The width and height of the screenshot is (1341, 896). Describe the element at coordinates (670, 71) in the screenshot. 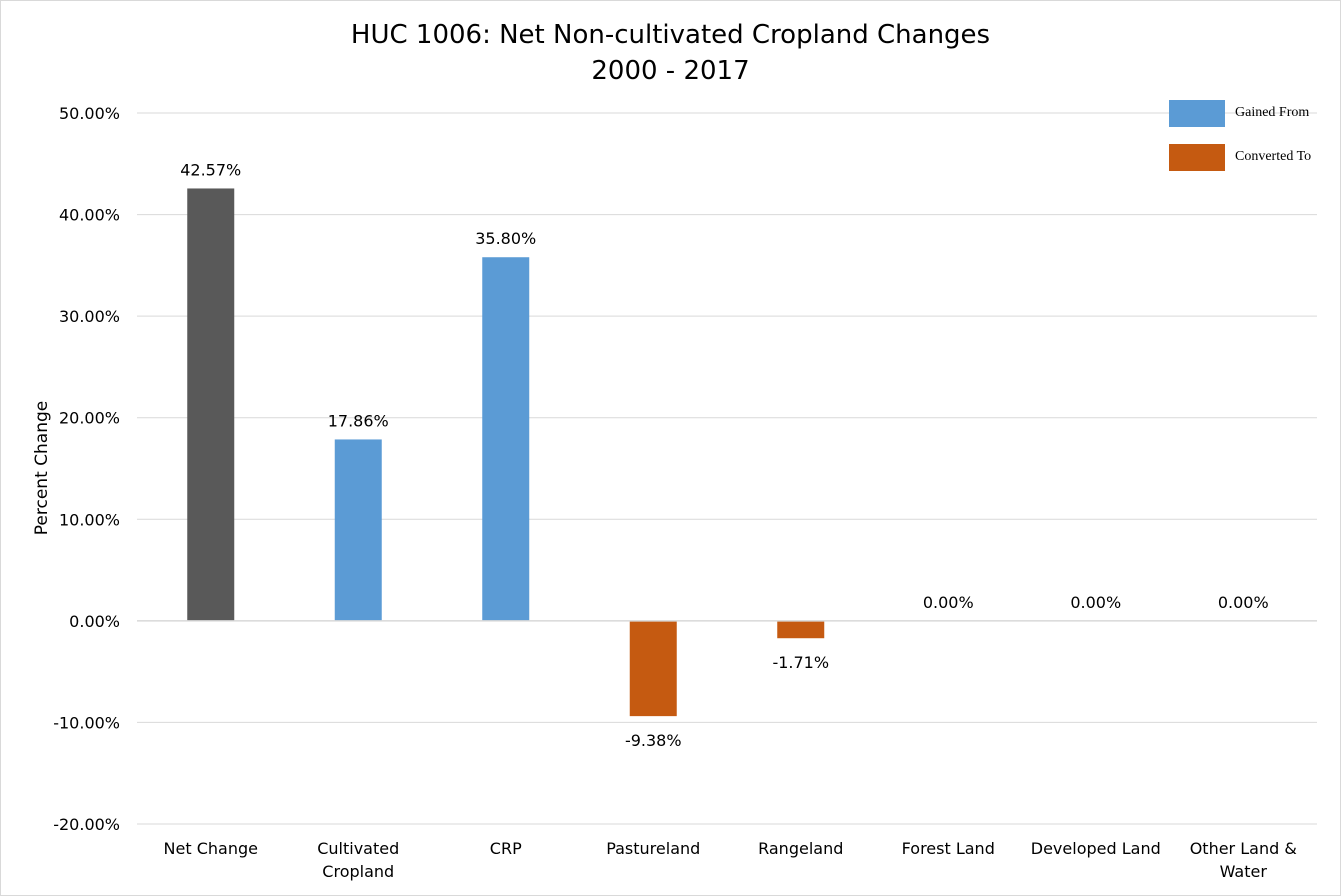

I see `chart-subtitle: 2000 - 2017` at that location.